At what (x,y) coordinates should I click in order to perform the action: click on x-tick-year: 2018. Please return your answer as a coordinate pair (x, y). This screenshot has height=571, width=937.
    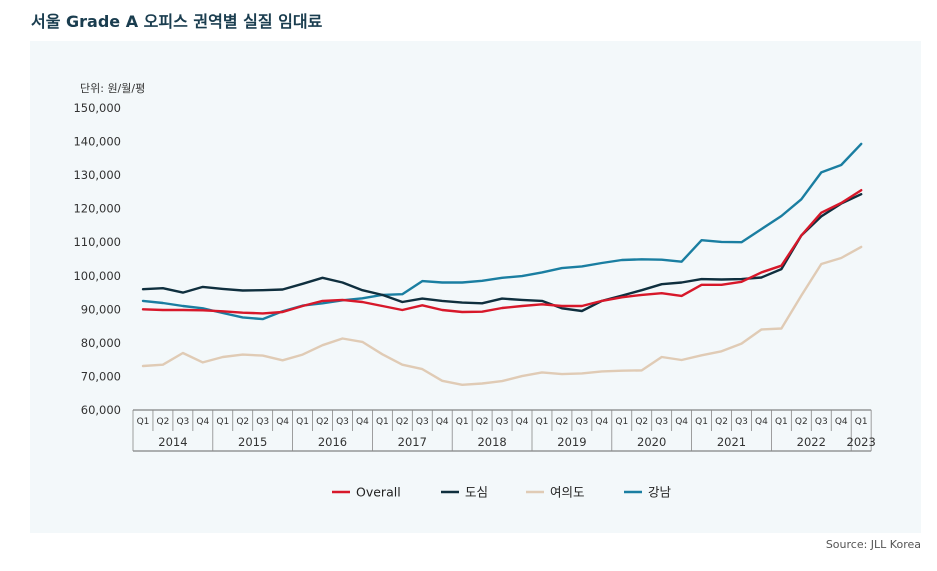
    Looking at the image, I should click on (491, 442).